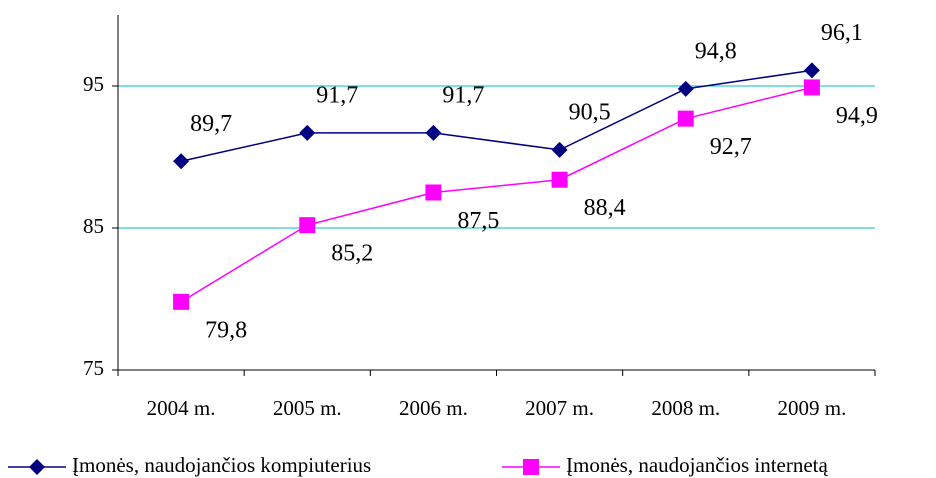 Image resolution: width=936 pixels, height=478 pixels. I want to click on data-label: 94,8, so click(716, 51).